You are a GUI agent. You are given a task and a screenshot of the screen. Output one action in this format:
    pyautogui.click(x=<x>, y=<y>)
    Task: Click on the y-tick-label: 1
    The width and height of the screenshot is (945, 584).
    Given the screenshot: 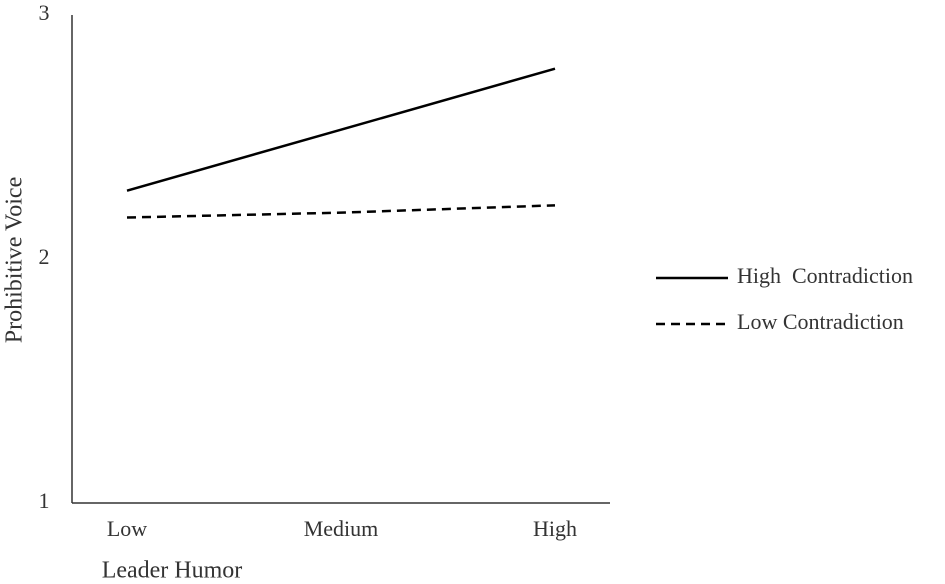 What is the action you would take?
    pyautogui.click(x=44, y=500)
    